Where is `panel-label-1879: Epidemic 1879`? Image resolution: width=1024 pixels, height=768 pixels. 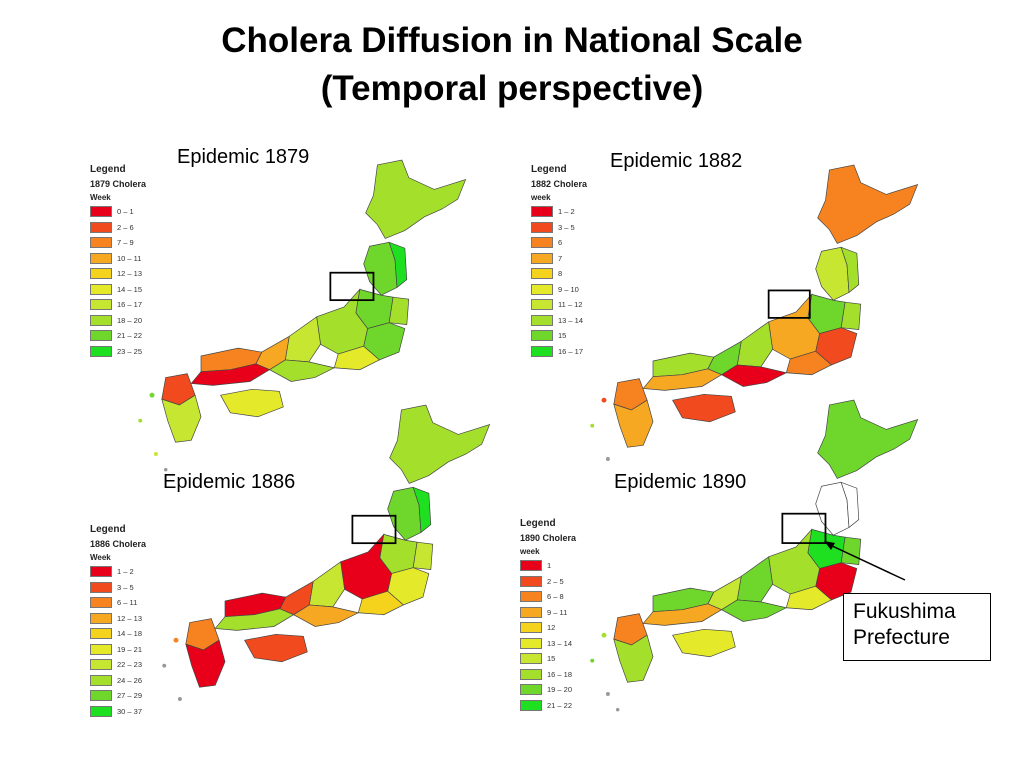 panel-label-1879: Epidemic 1879 is located at coordinates (243, 157).